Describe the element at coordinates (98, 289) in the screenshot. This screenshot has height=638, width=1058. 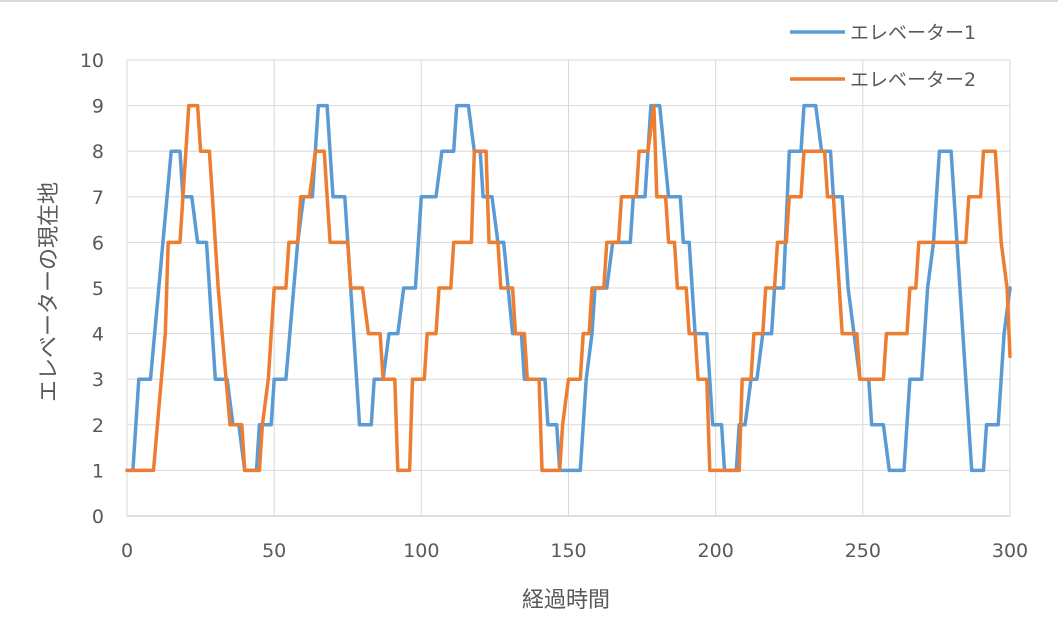
I see `y-tick-label: 5` at that location.